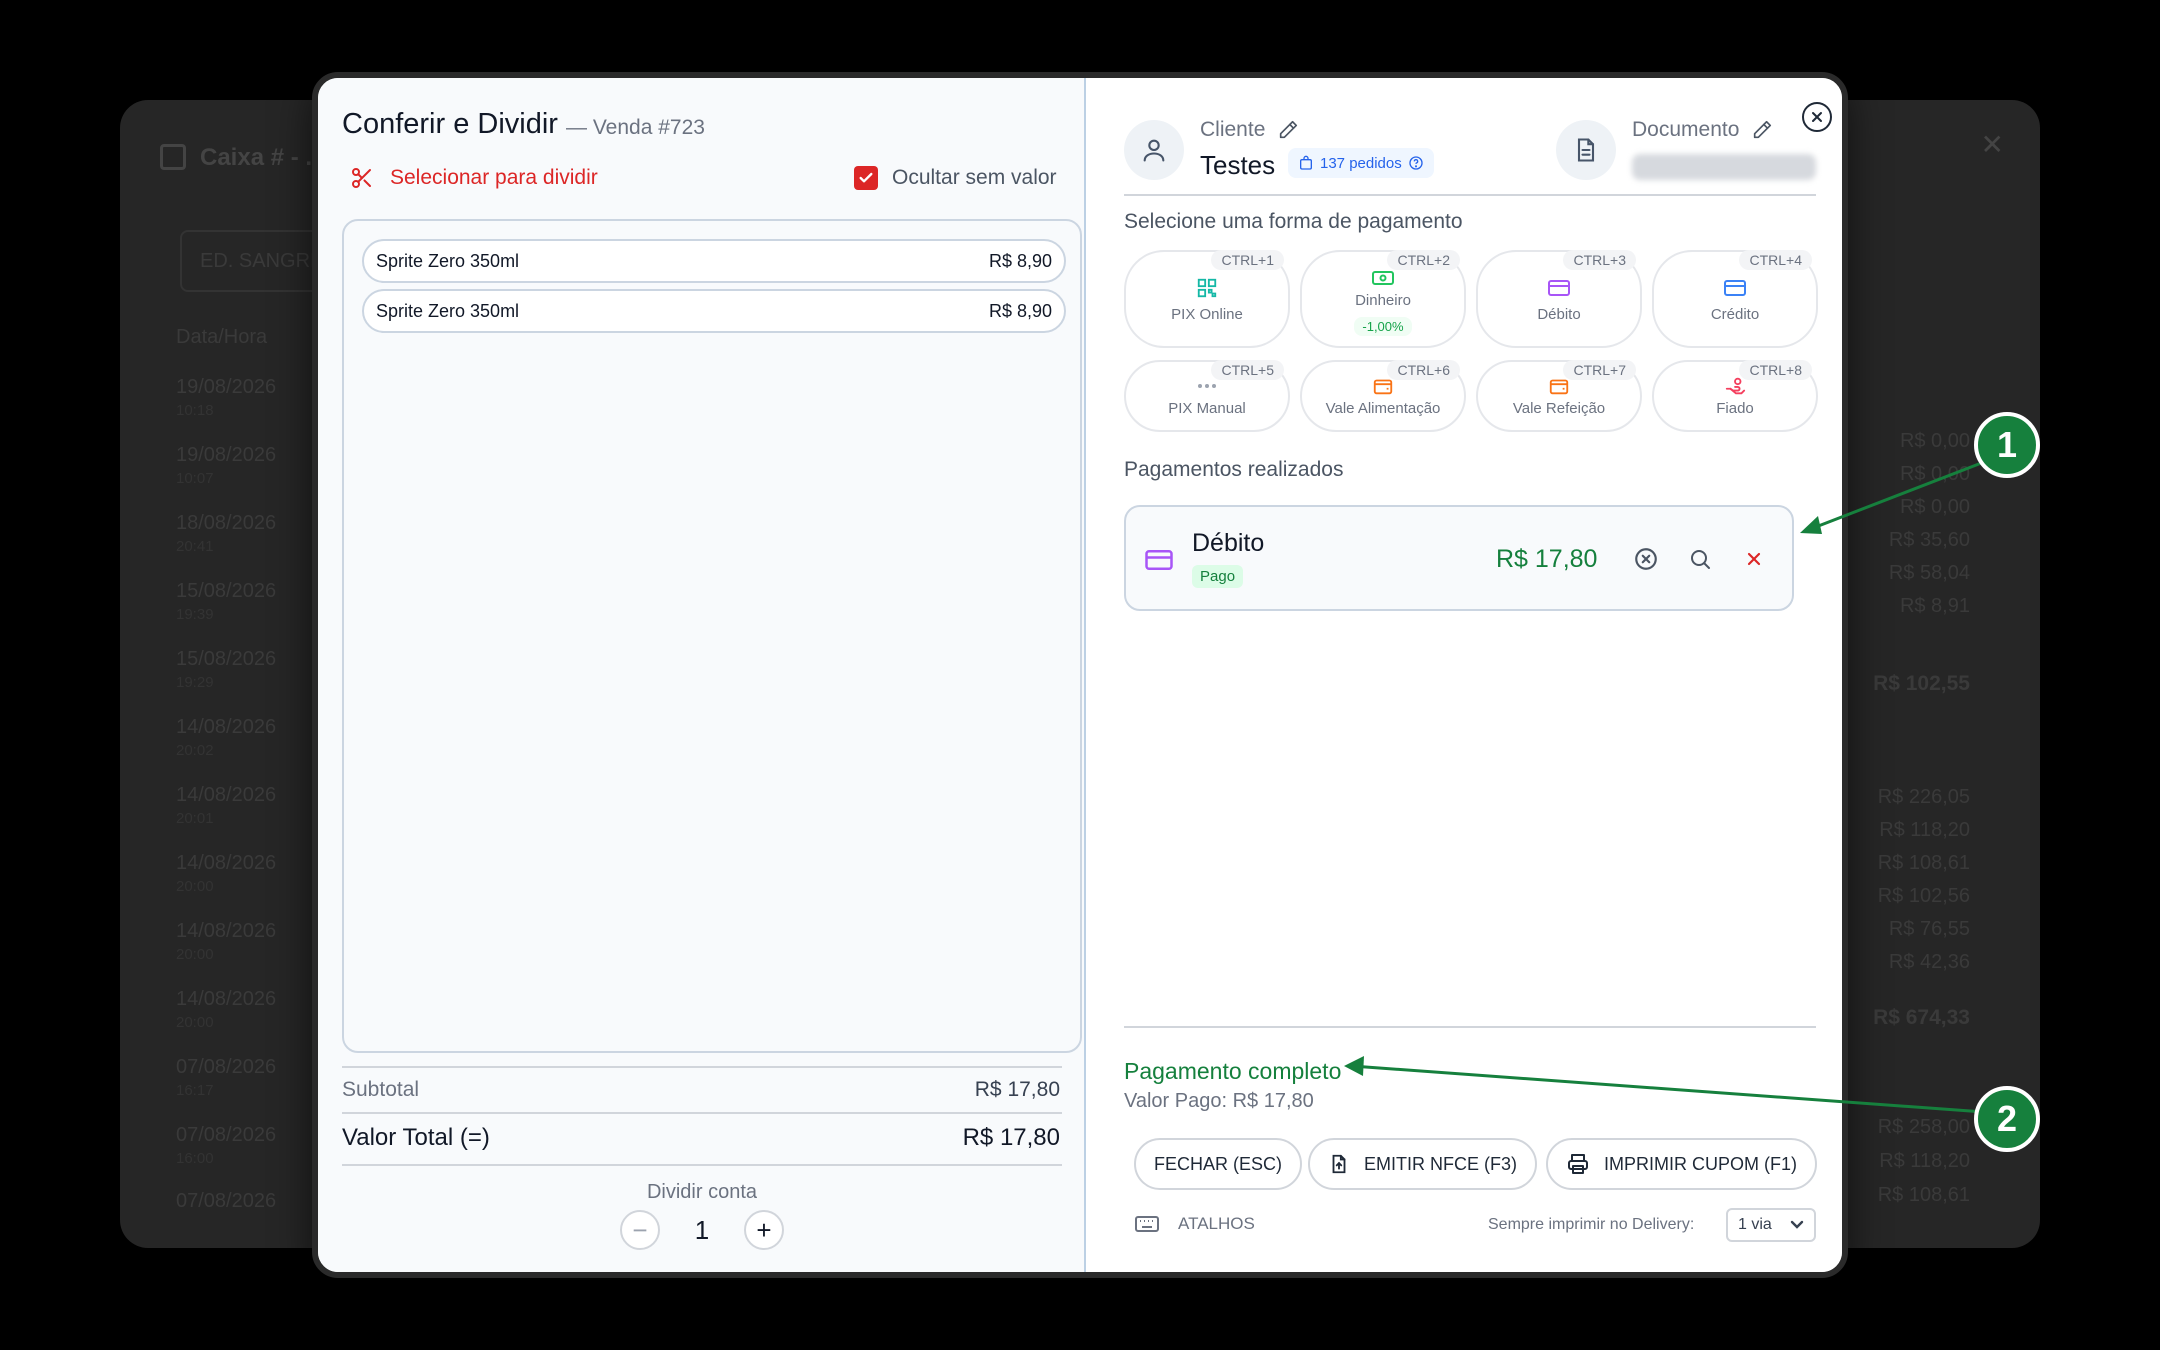  What do you see at coordinates (1159, 562) in the screenshot?
I see `debit-card-icon` at bounding box center [1159, 562].